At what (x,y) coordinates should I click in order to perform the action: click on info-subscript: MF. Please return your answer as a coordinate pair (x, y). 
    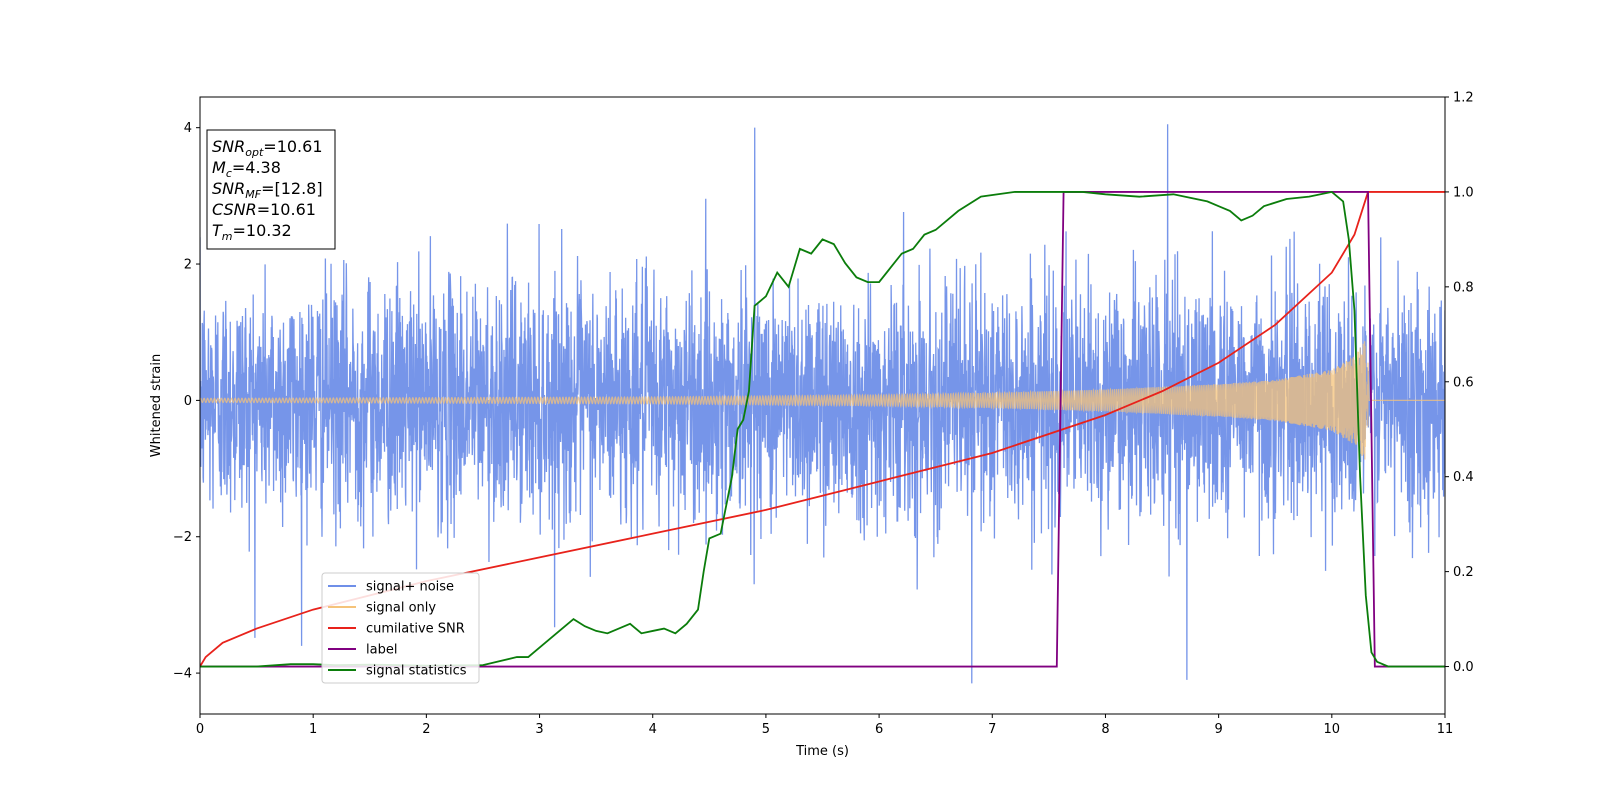
    Looking at the image, I should click on (253, 194).